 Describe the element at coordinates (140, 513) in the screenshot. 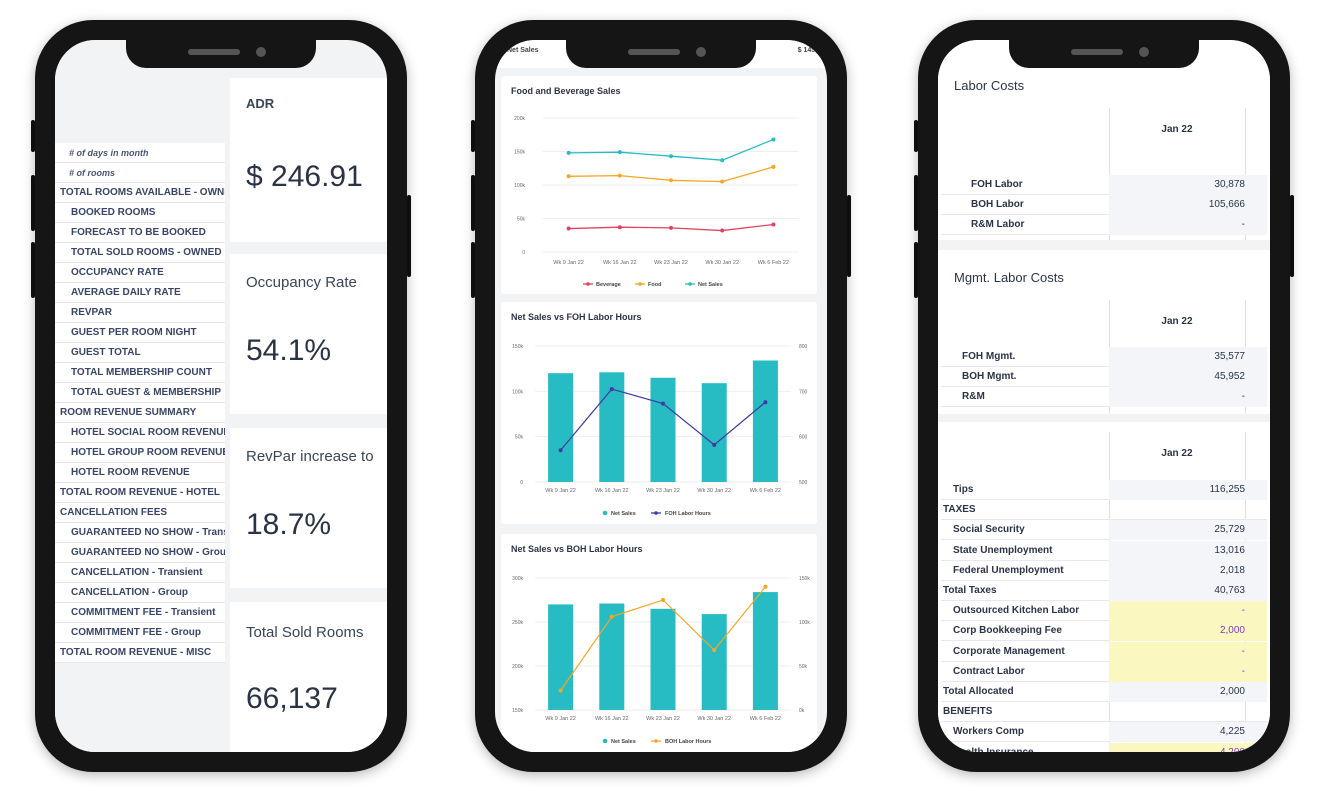

I see `row-cancellation-fees: CANCELLATION FEES` at that location.